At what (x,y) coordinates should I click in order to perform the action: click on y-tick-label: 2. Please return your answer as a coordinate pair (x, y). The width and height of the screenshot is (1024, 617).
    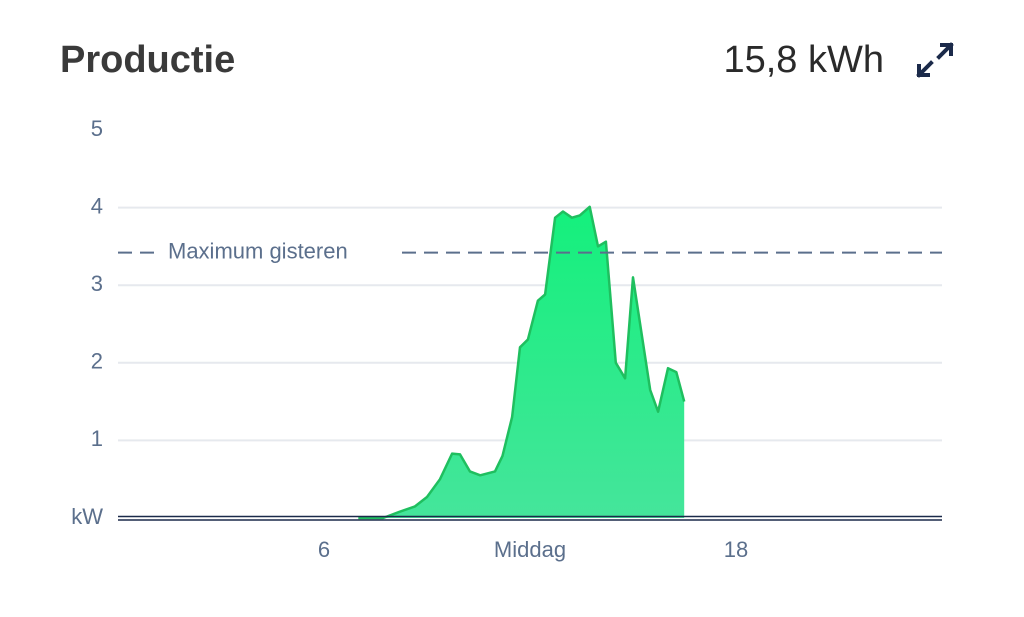
    Looking at the image, I should click on (97, 361).